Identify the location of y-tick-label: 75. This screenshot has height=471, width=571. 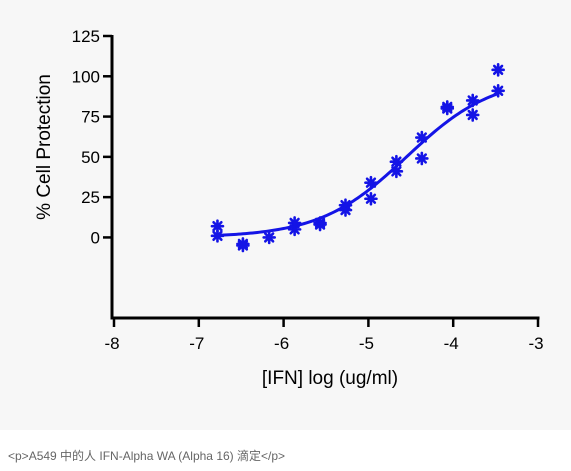
(90, 117).